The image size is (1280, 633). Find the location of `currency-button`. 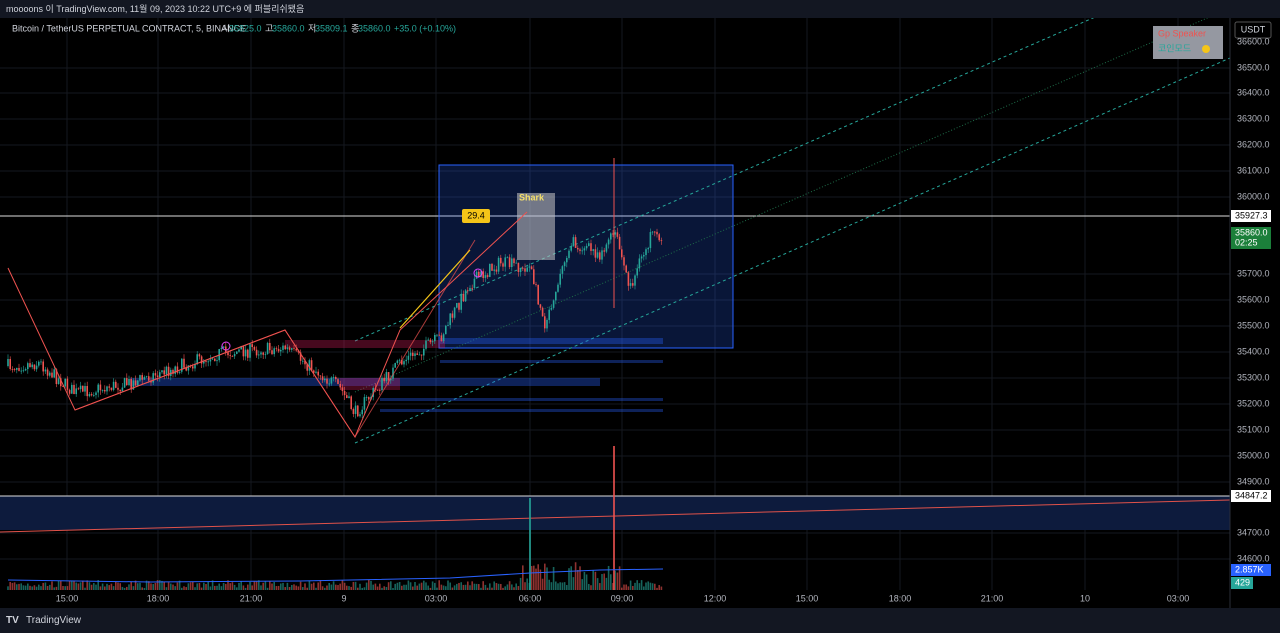

currency-button is located at coordinates (1253, 30).